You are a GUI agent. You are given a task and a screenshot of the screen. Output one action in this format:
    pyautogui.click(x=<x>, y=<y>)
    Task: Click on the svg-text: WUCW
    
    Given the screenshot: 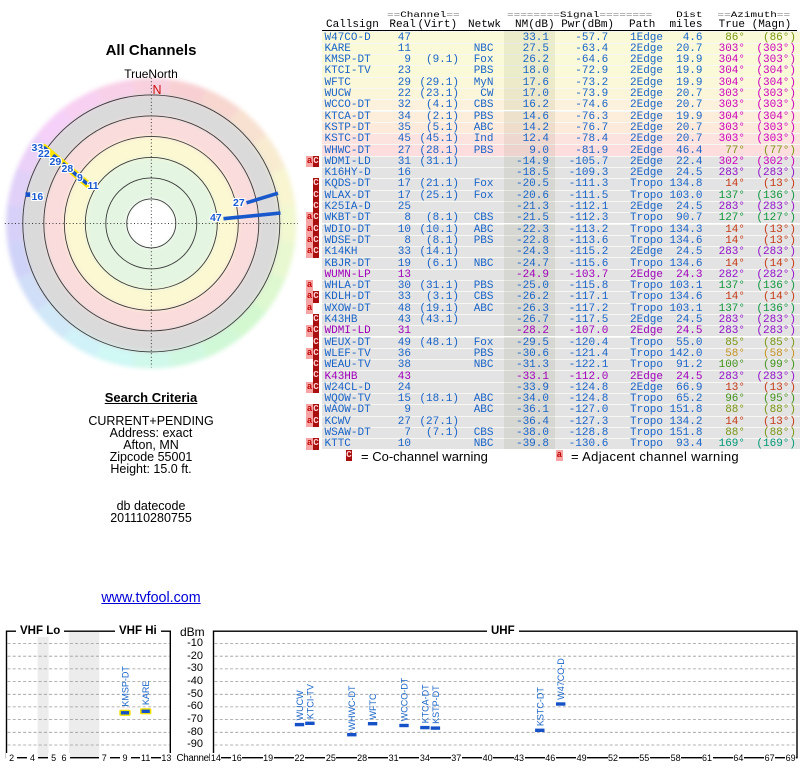 What is the action you would take?
    pyautogui.click(x=300, y=705)
    